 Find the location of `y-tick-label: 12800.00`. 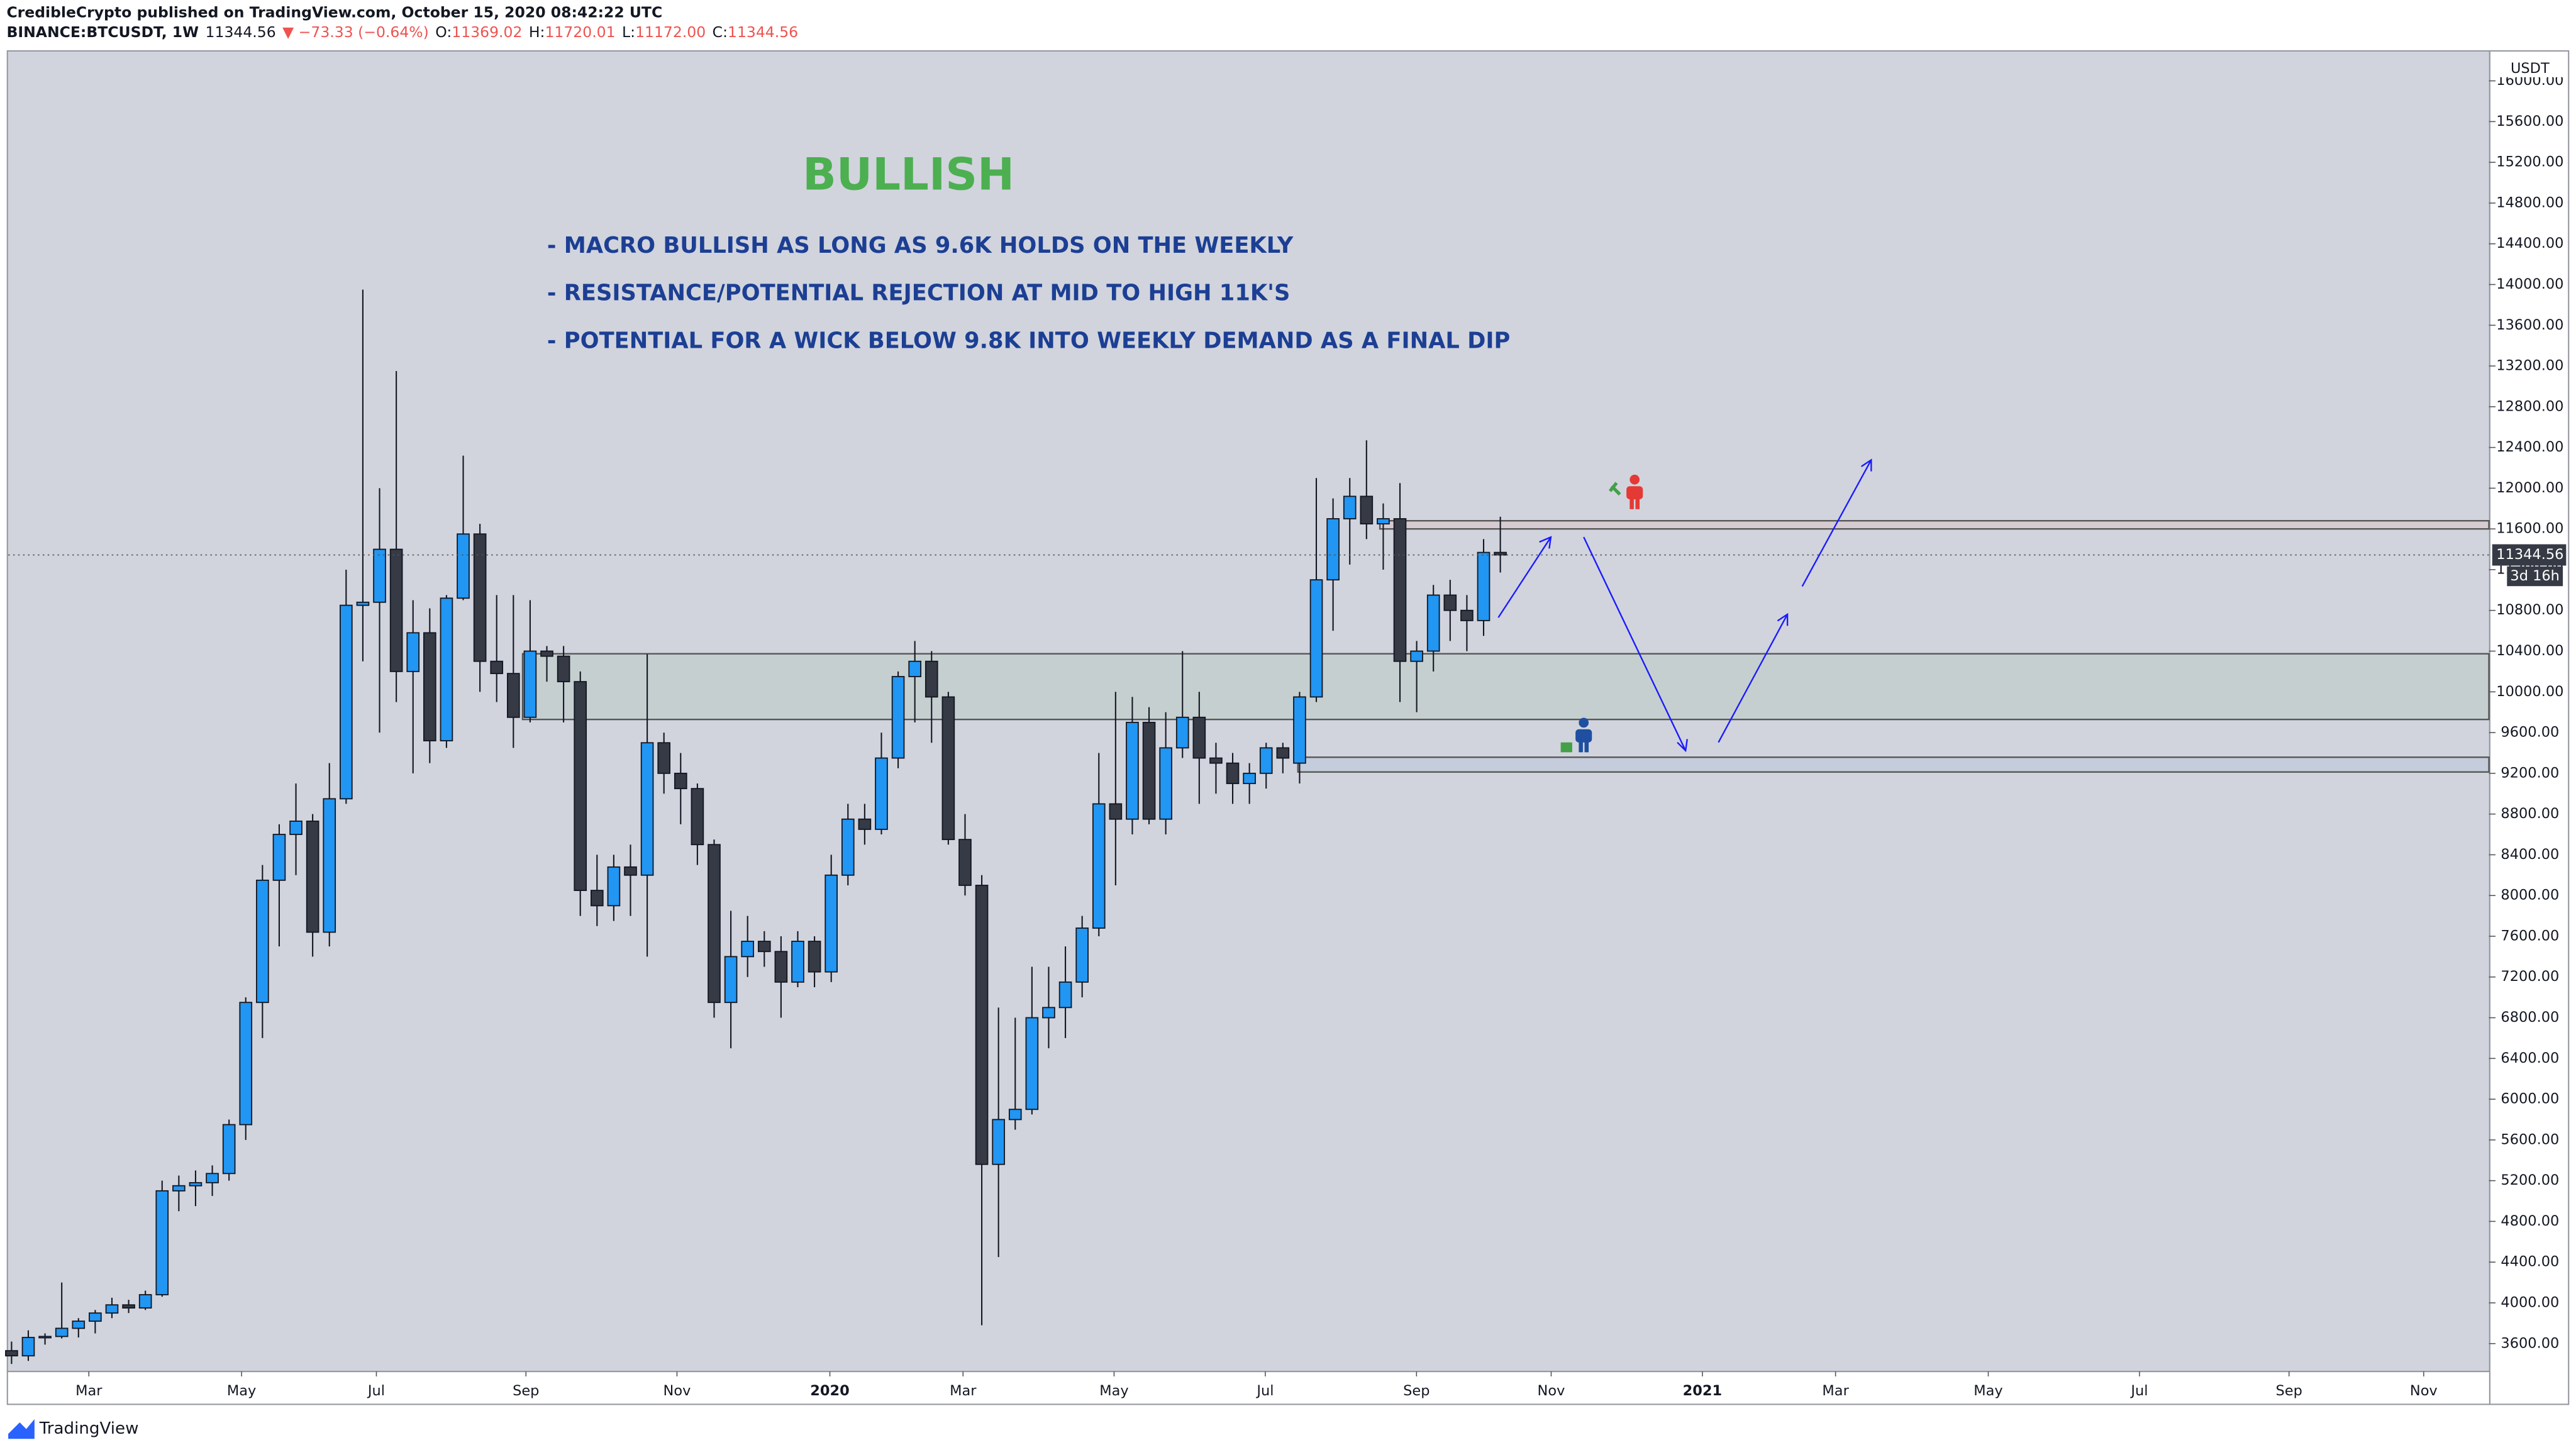

y-tick-label: 12800.00 is located at coordinates (2529, 406).